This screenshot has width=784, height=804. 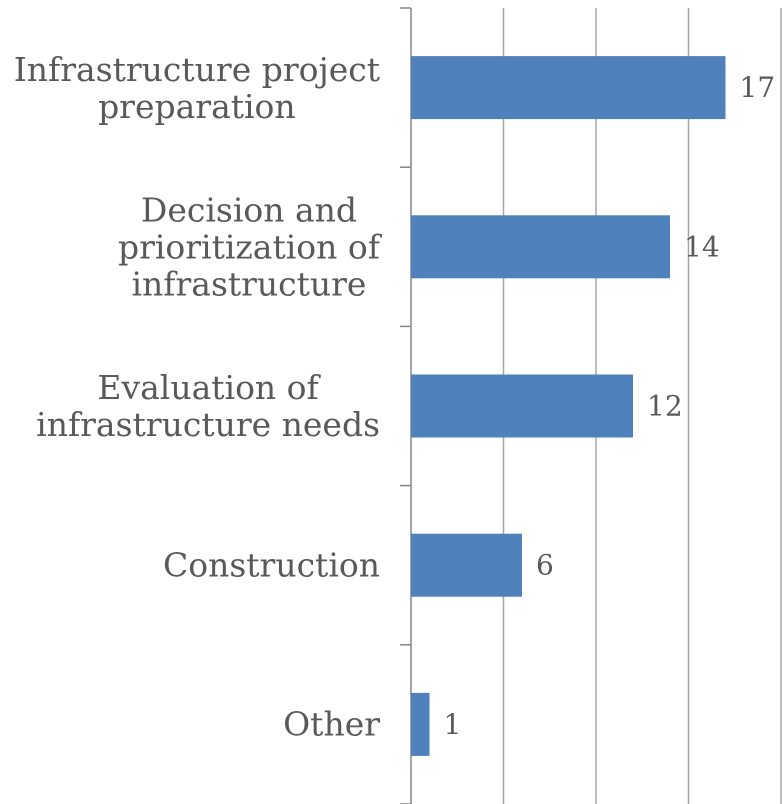 What do you see at coordinates (208, 406) in the screenshot?
I see `y-tick-label: Evaluation of infrastructure needs` at bounding box center [208, 406].